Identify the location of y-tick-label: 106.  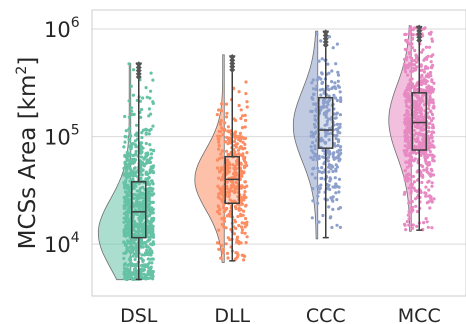
(62, 28).